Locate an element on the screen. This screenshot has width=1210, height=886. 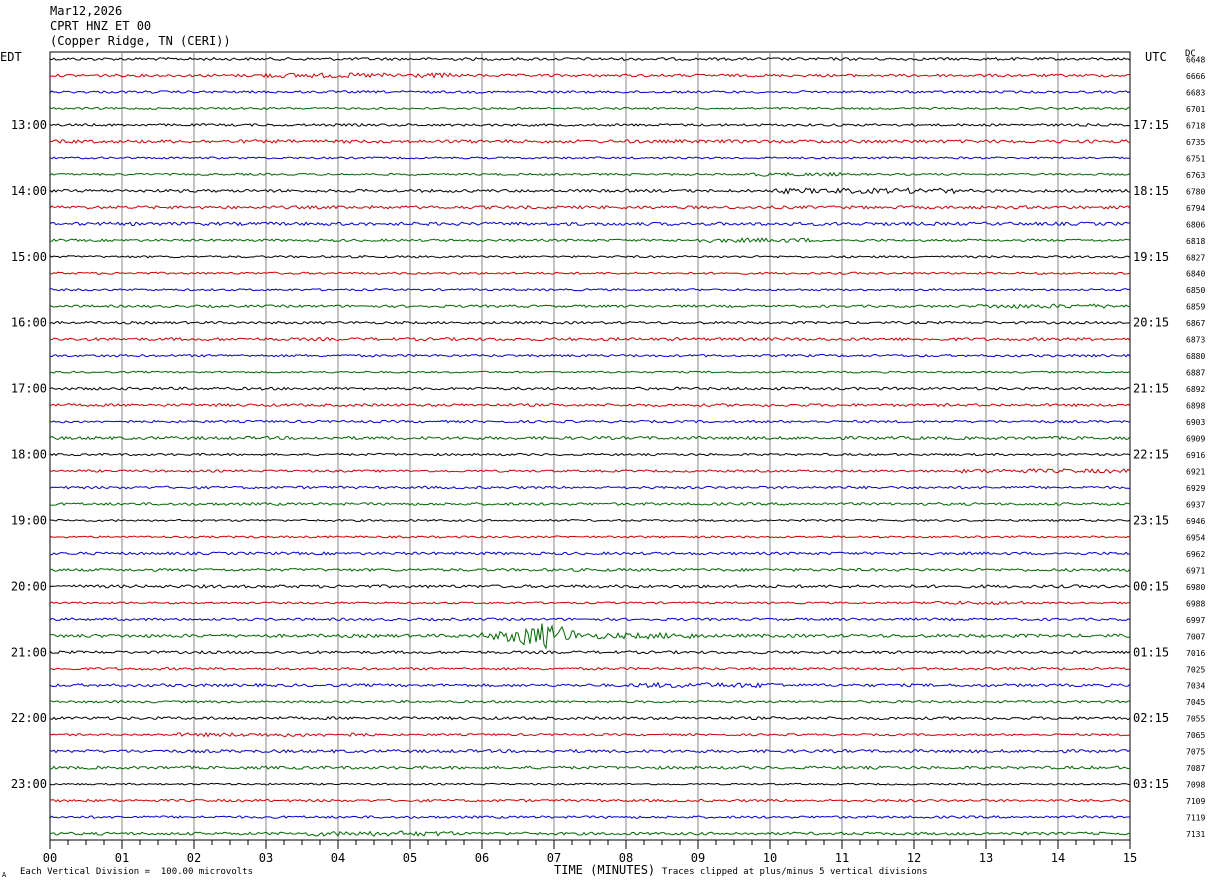
dc-offset-label: 7007 is located at coordinates (1195, 636).